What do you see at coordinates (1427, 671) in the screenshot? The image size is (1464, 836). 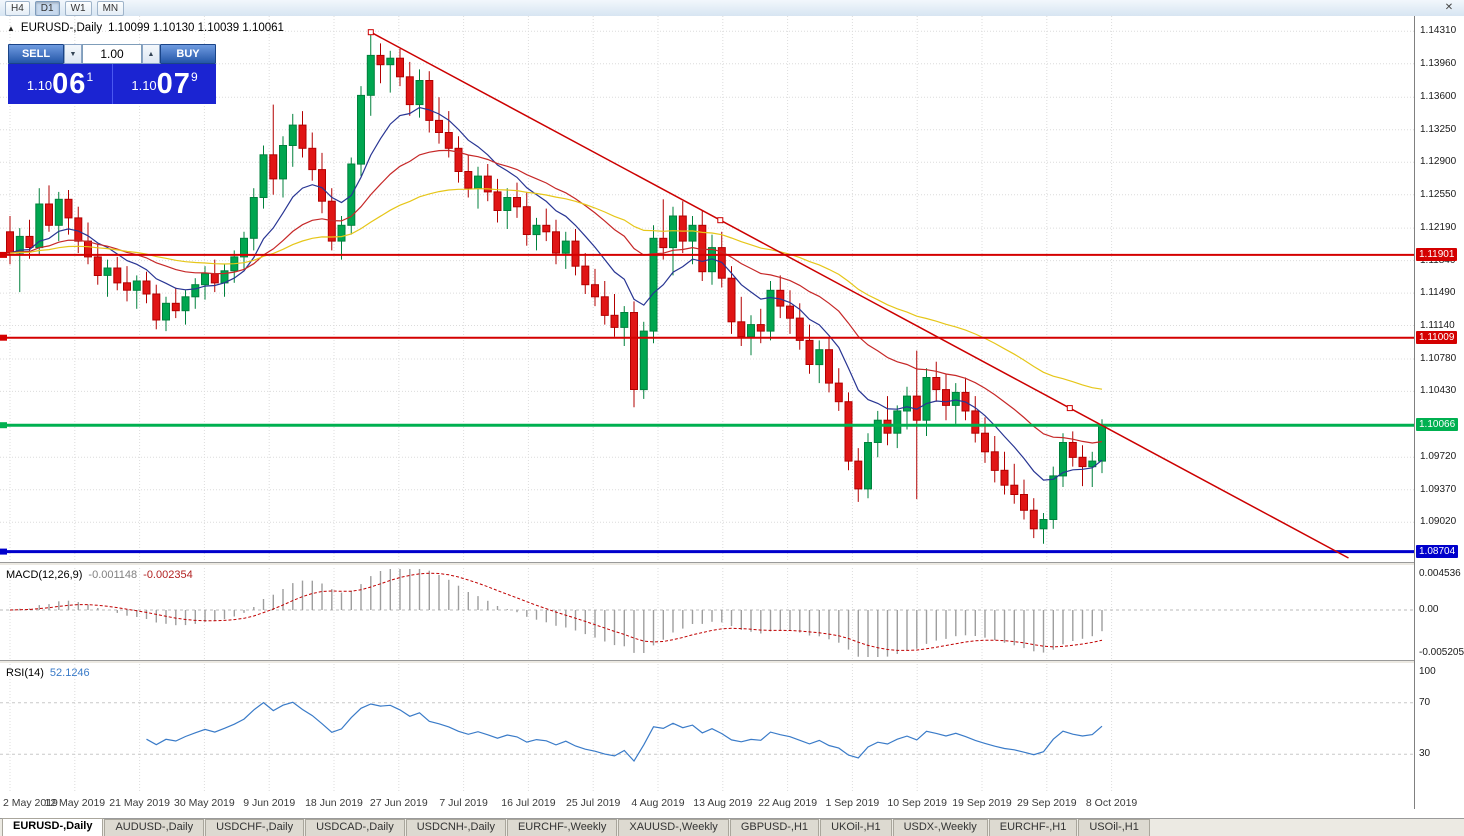 I see `rsi-axis-100: 100` at bounding box center [1427, 671].